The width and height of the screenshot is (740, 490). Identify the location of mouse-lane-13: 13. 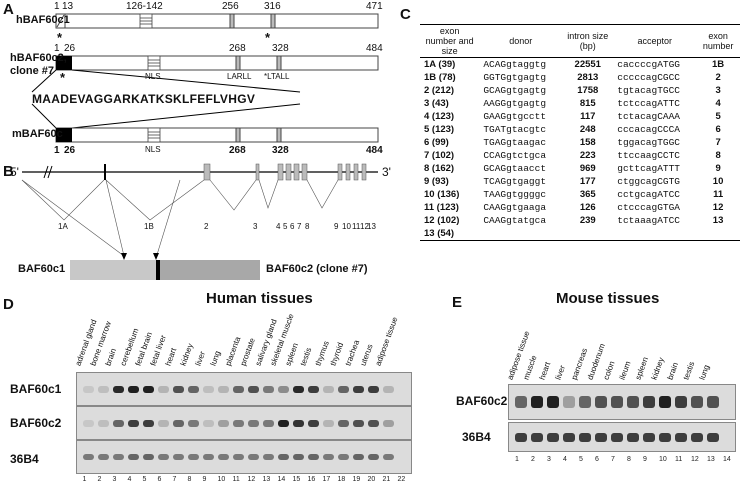
(711, 459).